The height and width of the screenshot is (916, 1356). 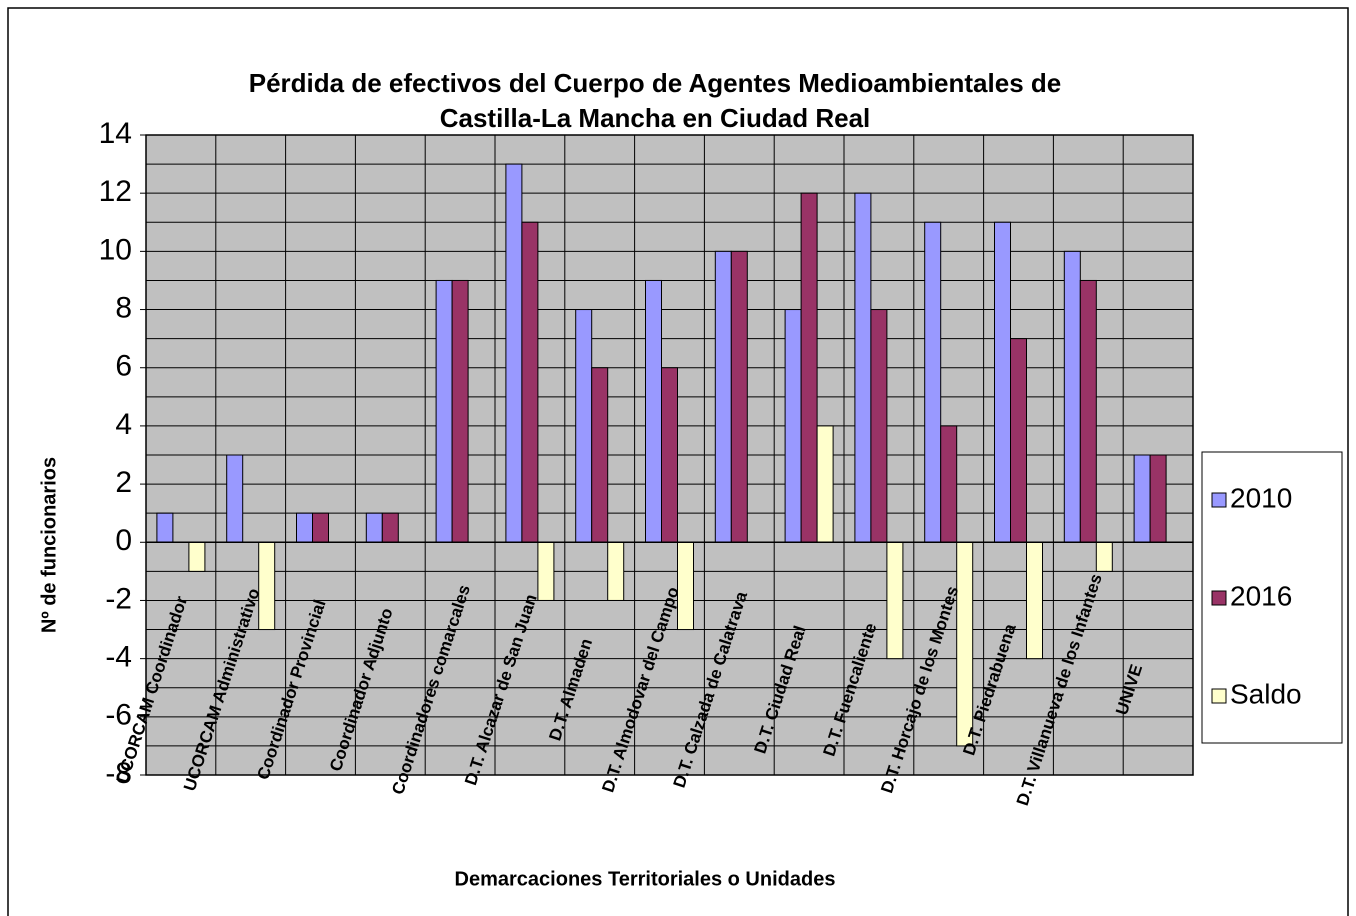 I want to click on y-axis-title: Nº de funcionarios, so click(x=49, y=545).